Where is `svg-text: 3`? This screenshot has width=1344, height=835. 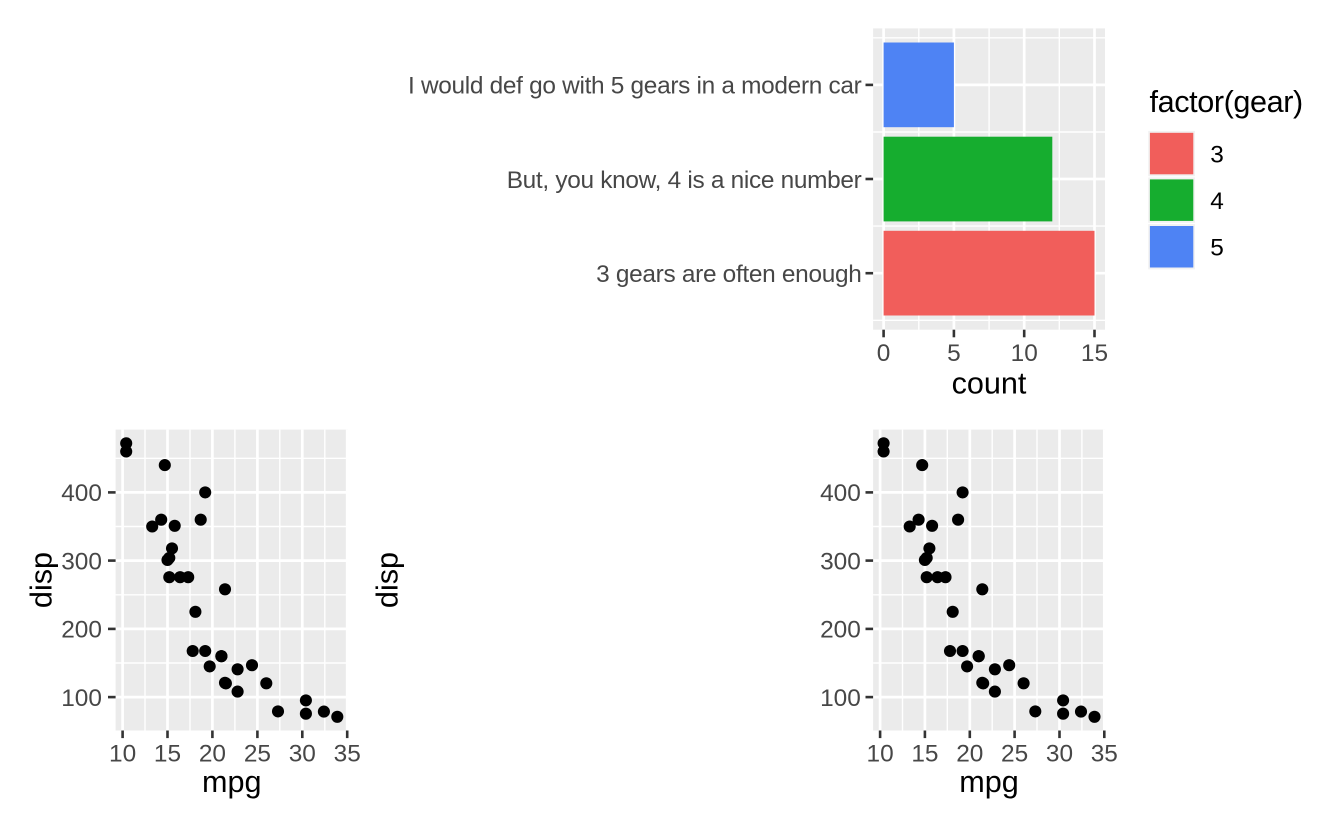 svg-text: 3 is located at coordinates (1217, 154).